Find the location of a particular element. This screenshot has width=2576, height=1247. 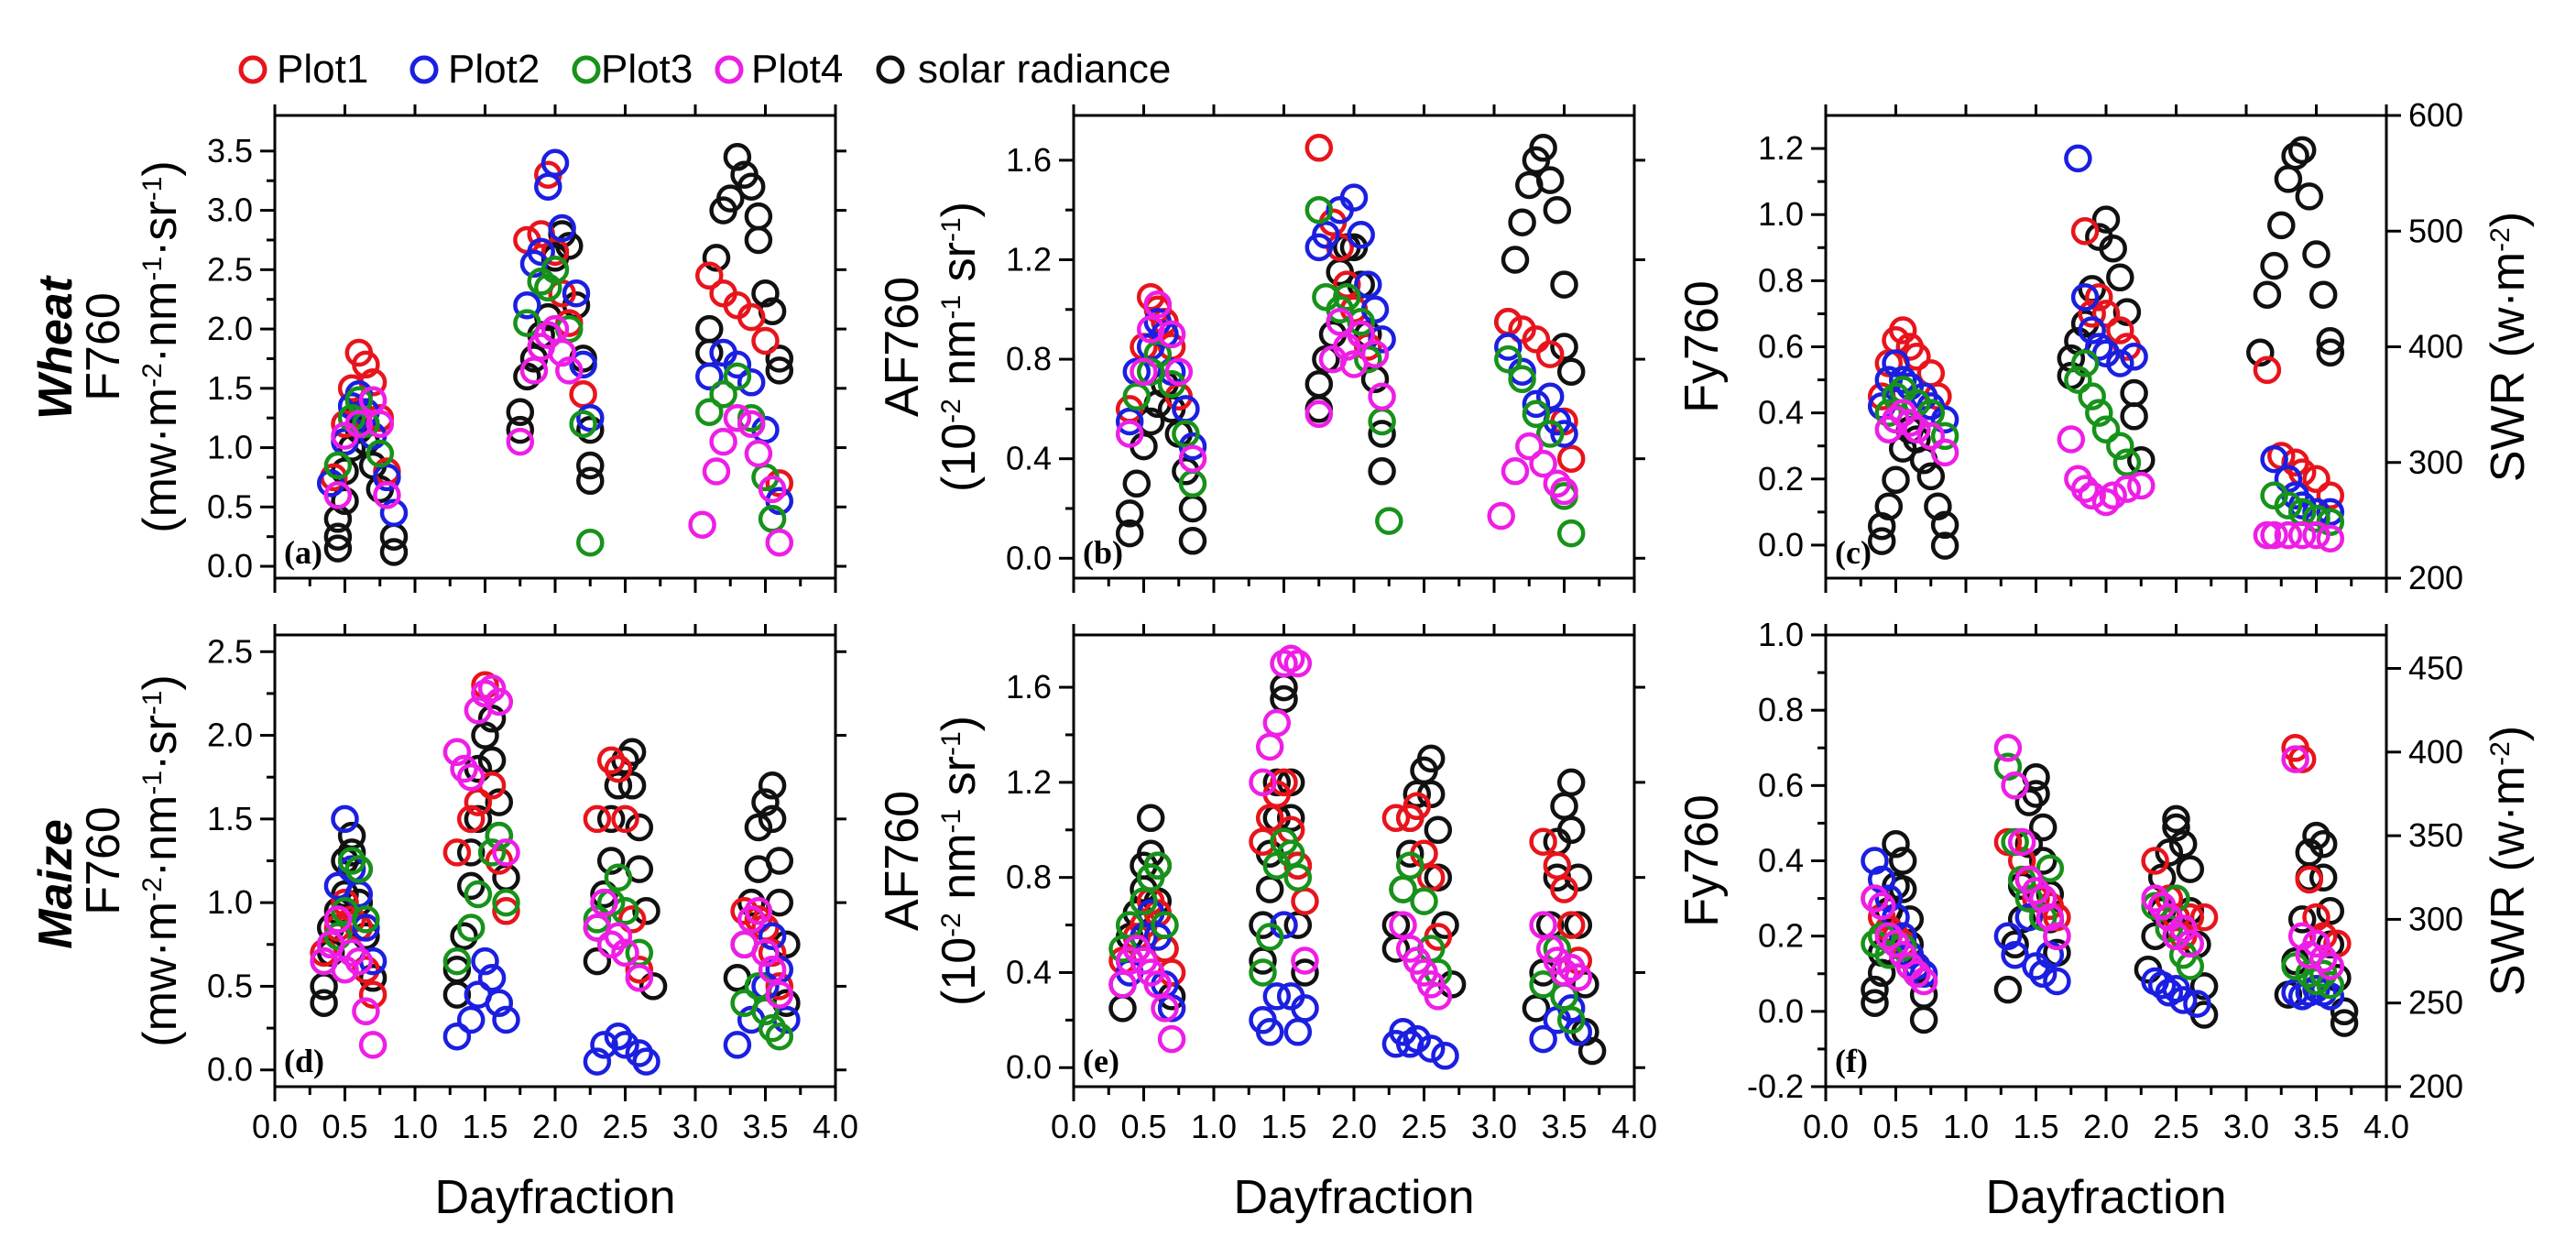

legend-marker-plot3 is located at coordinates (586, 69).